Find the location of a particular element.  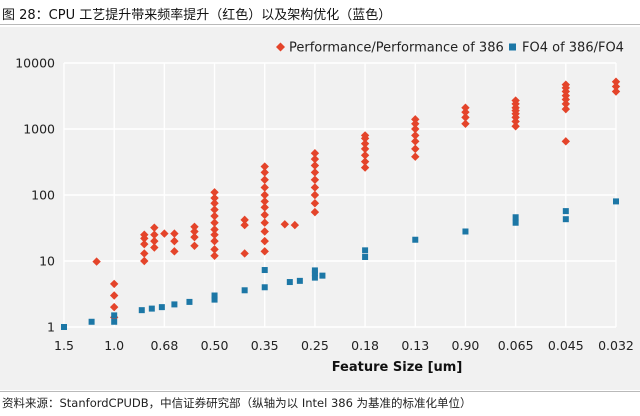

x-tick-label: 0.032 is located at coordinates (616, 345).